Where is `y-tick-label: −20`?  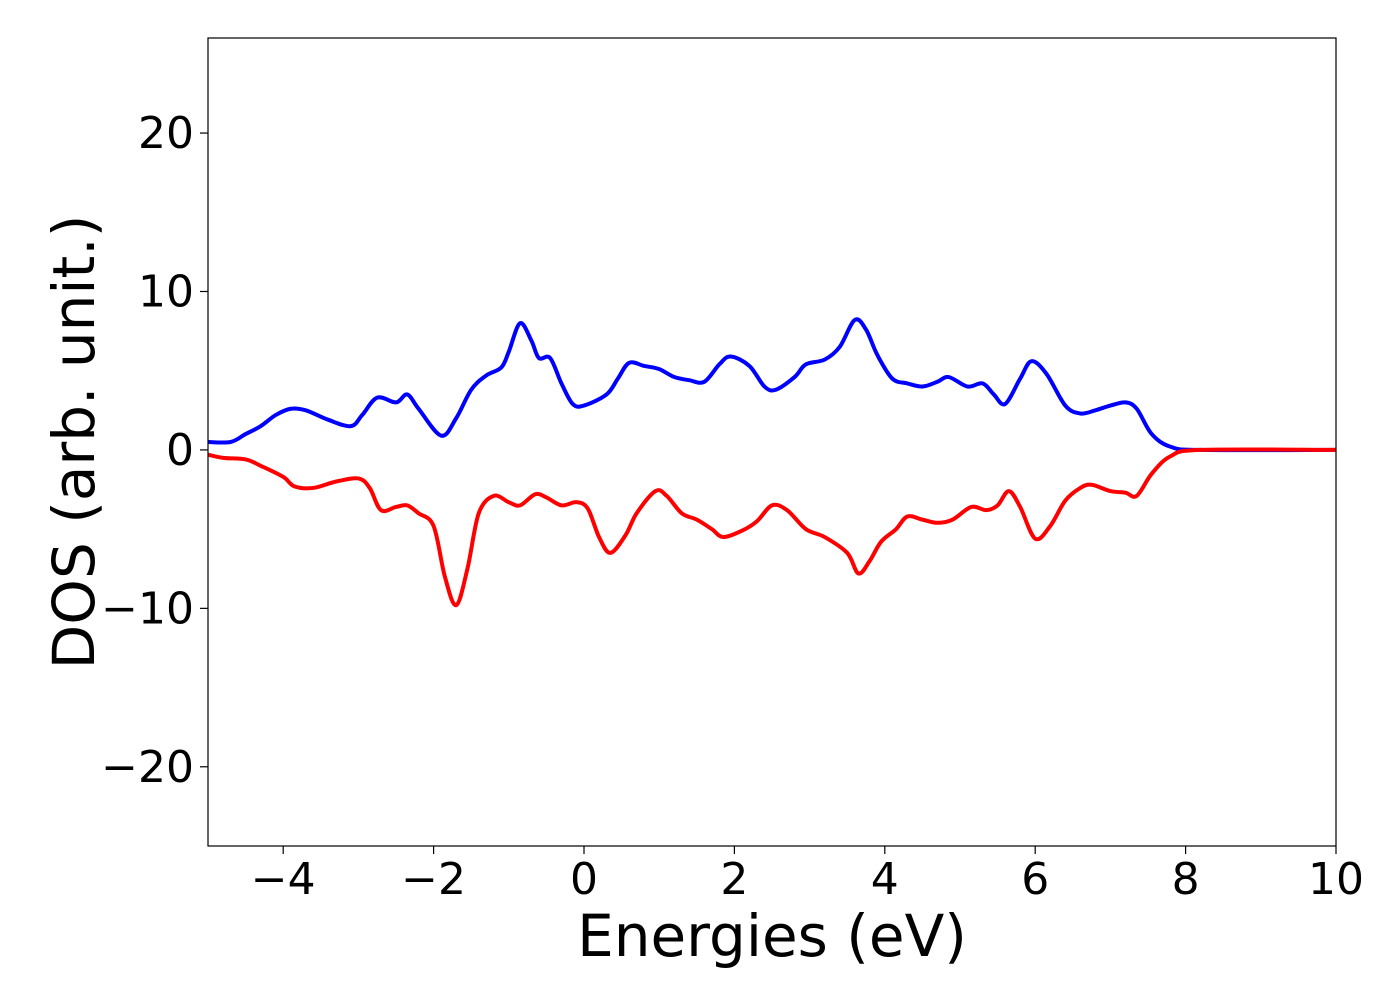 y-tick-label: −20 is located at coordinates (147, 767).